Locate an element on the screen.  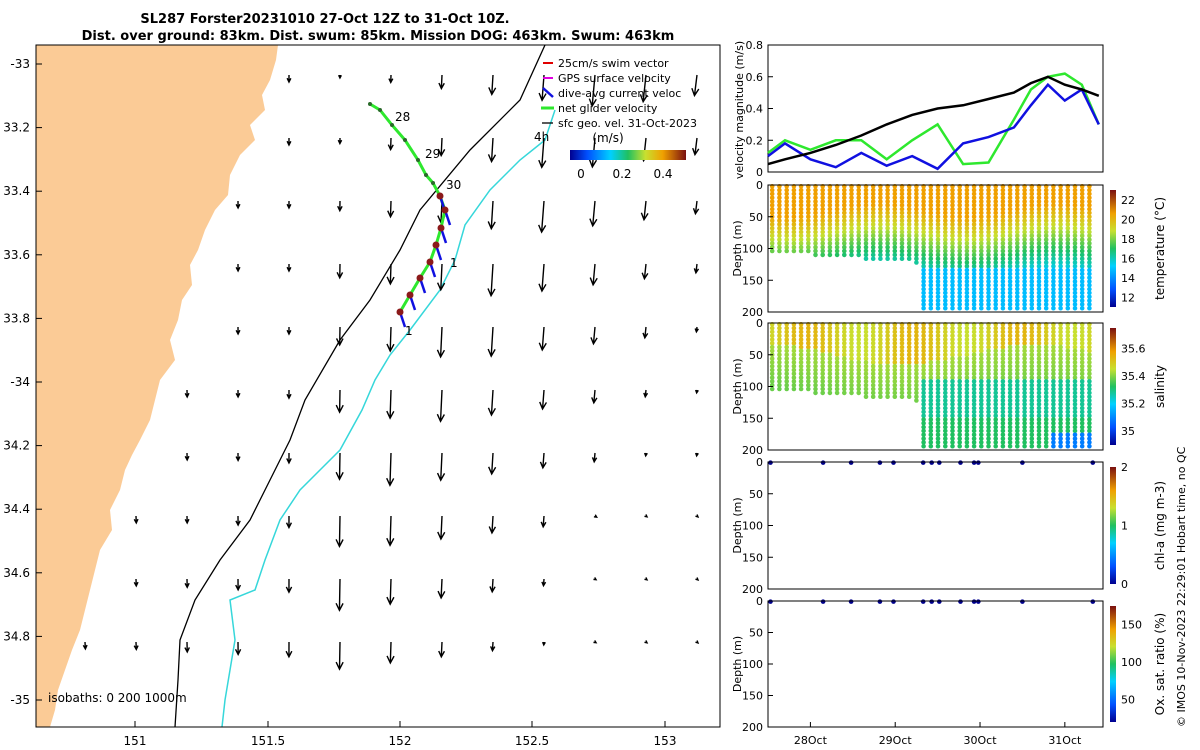
colorbar-tick: 20 is located at coordinates (1128, 219).